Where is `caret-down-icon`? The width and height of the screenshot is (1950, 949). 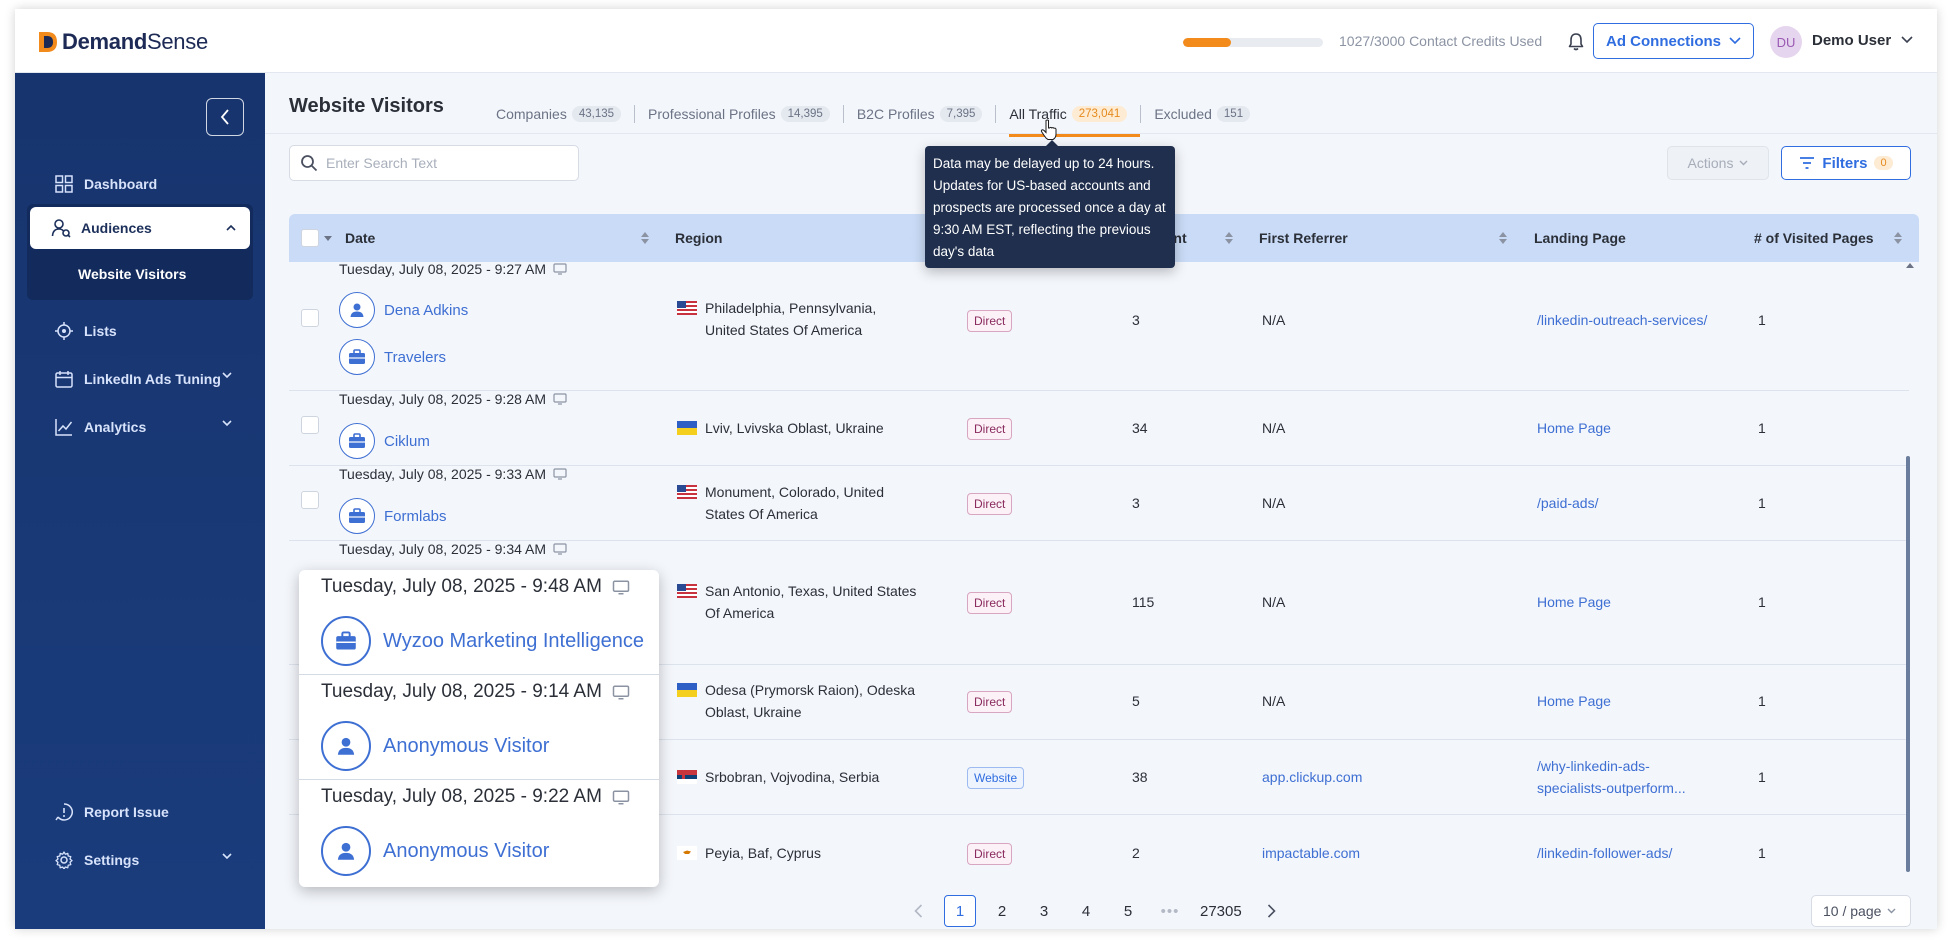
caret-down-icon is located at coordinates (328, 238).